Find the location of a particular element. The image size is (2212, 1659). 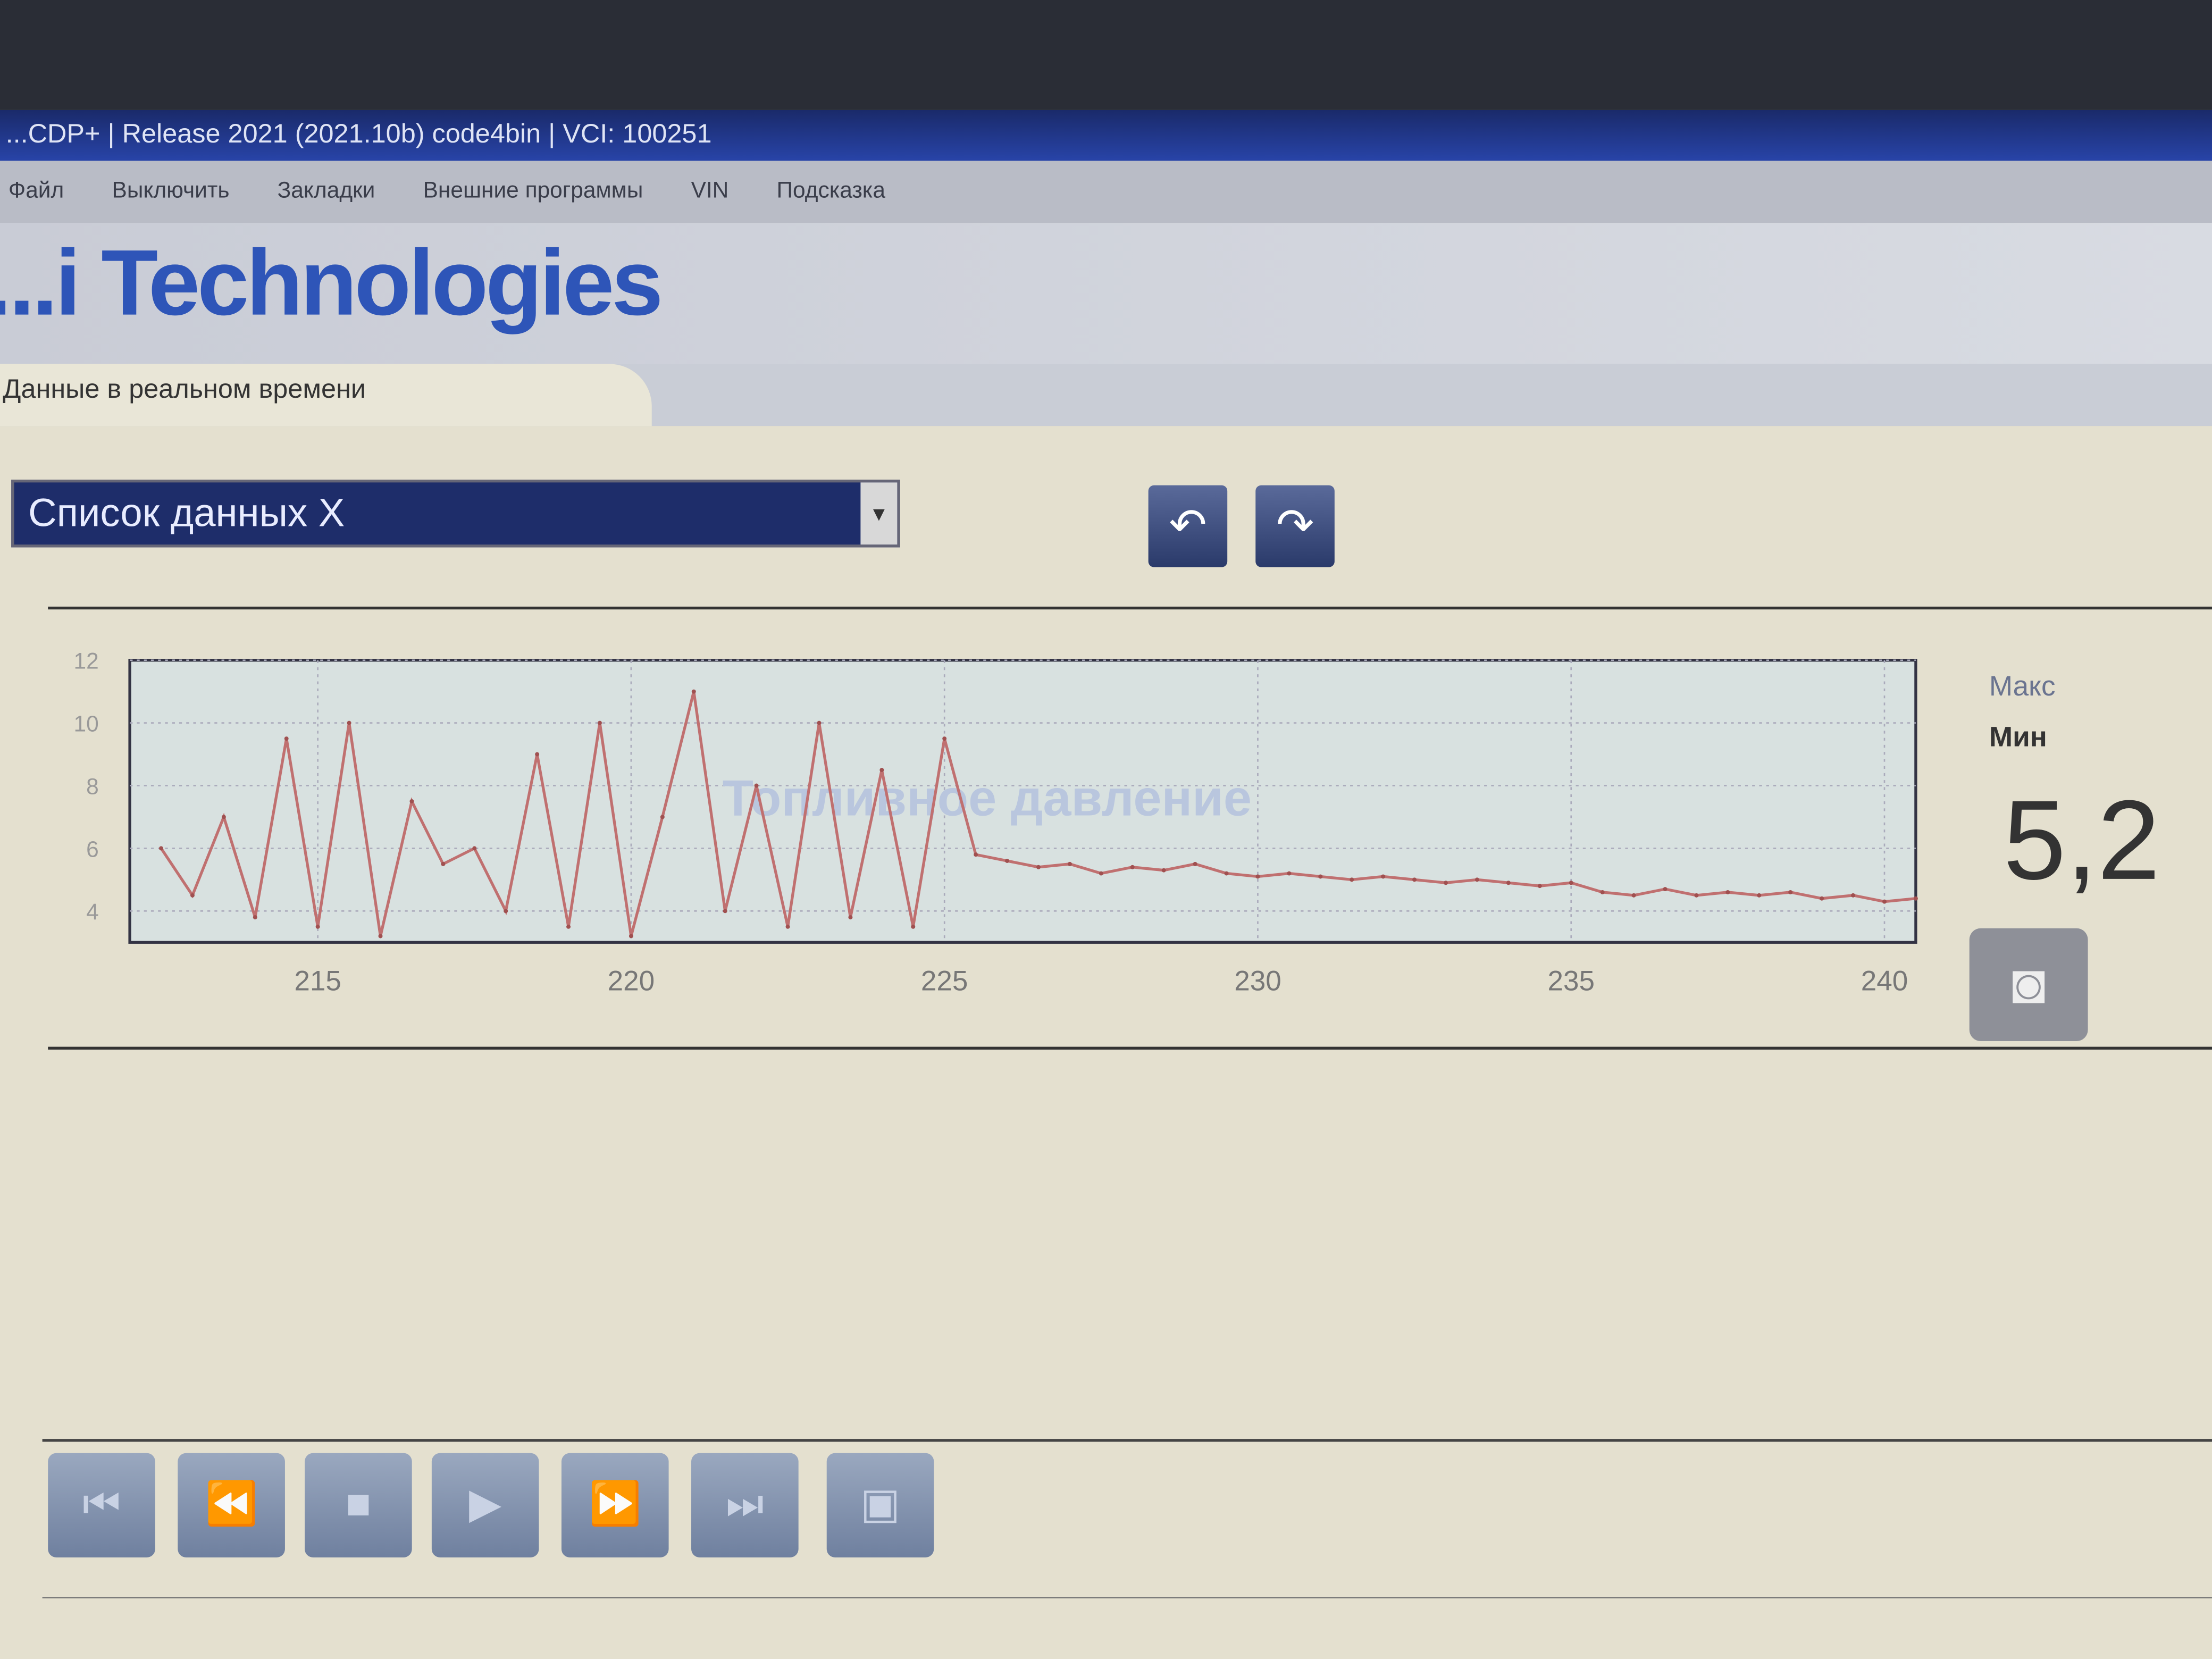

first-icon: ⏮ is located at coordinates (101, 1504).